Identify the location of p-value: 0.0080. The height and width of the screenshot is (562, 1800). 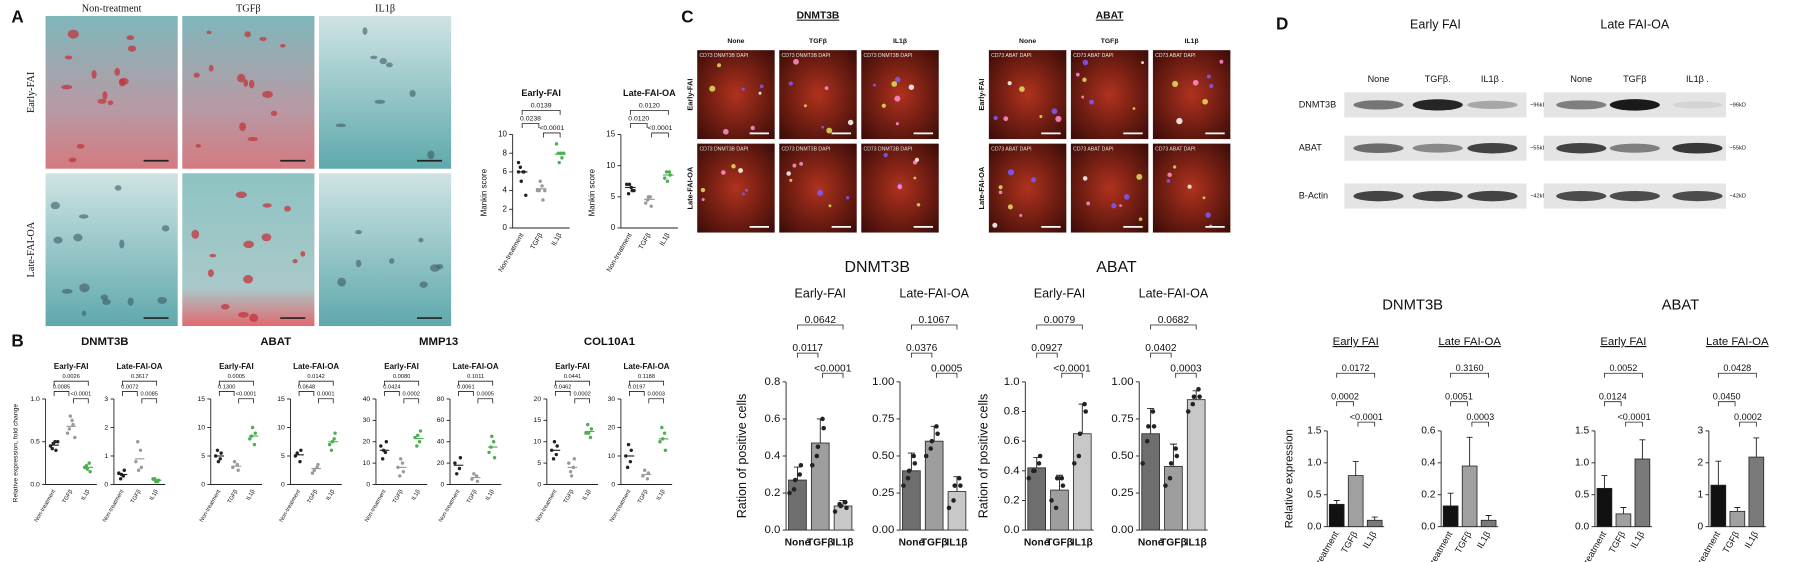
(401, 377).